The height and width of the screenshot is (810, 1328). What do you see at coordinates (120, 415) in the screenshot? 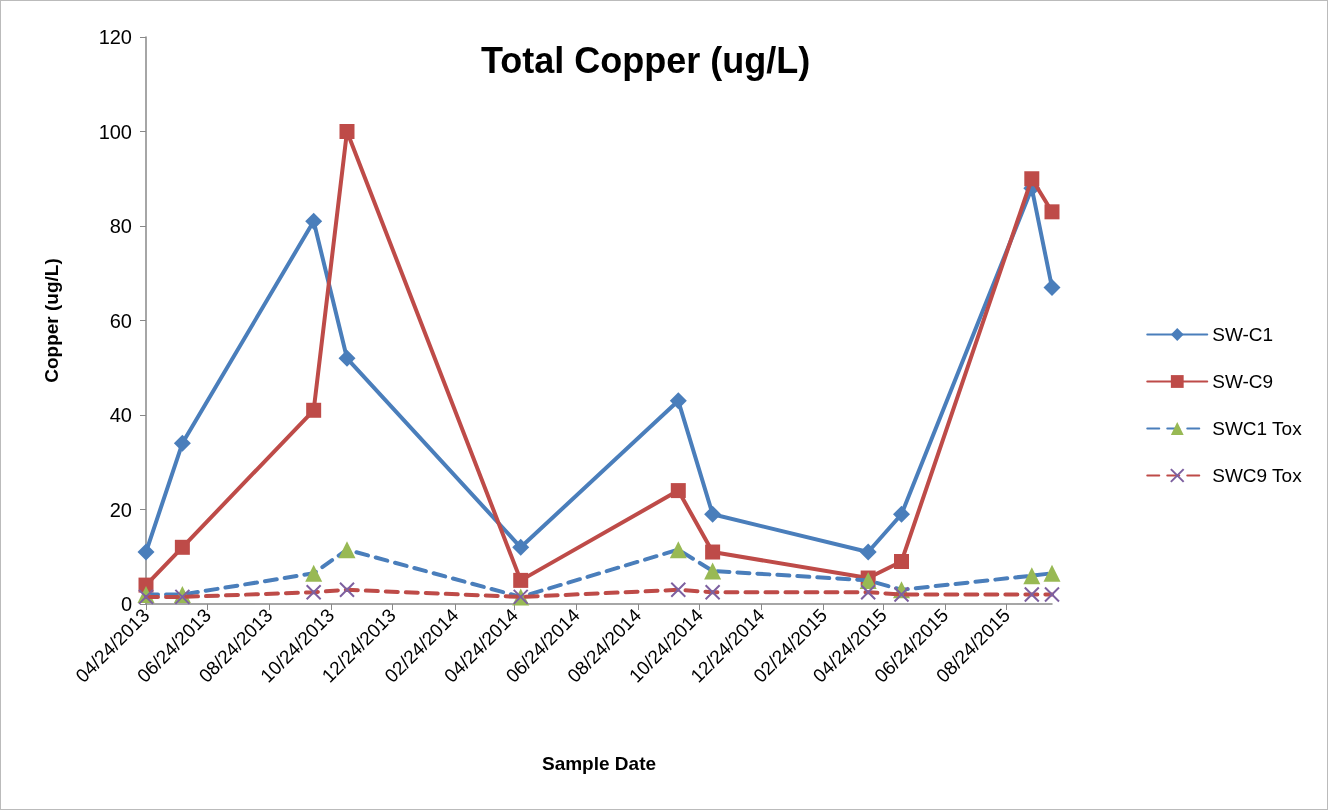
I see `y-tick-label: 40` at bounding box center [120, 415].